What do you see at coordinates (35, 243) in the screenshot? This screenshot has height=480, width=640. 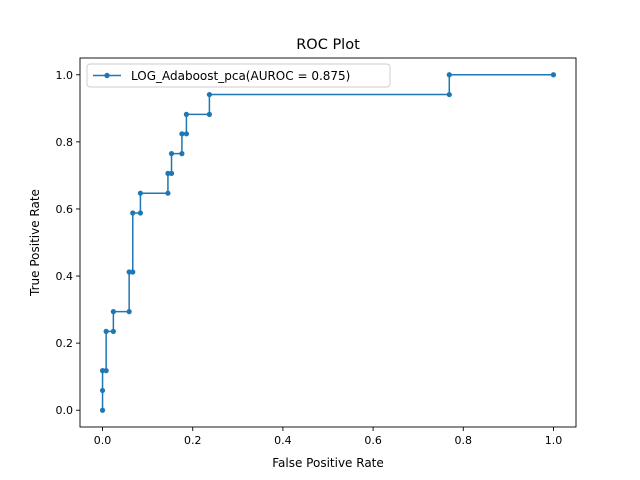 I see `y-axis-label: True Positive Rate` at bounding box center [35, 243].